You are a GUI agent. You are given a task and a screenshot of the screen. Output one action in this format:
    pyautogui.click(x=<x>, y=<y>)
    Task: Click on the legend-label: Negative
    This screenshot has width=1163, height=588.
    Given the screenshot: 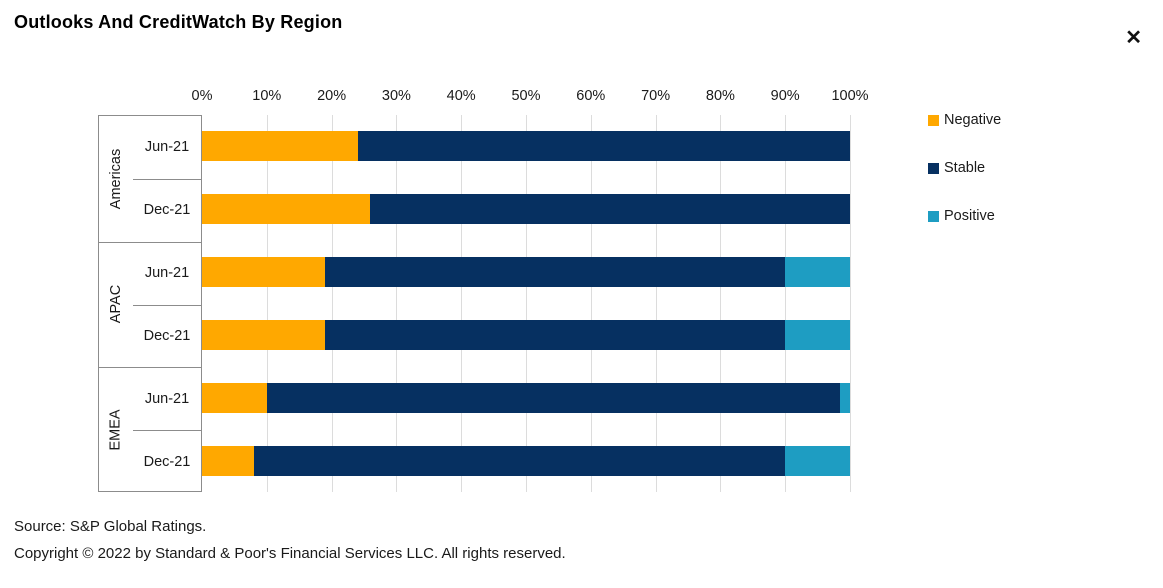 What is the action you would take?
    pyautogui.click(x=973, y=120)
    